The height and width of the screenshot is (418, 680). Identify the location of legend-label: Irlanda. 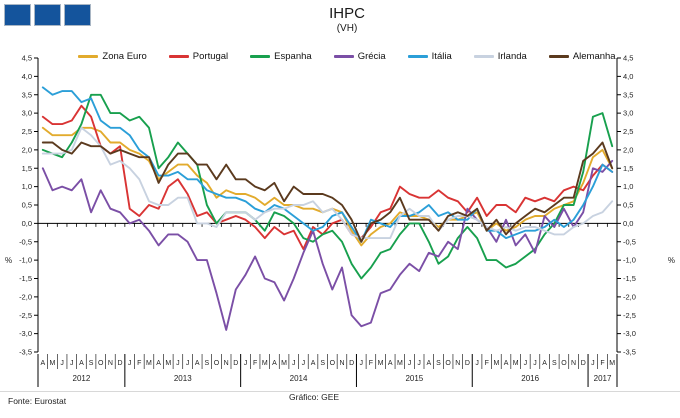
(512, 56).